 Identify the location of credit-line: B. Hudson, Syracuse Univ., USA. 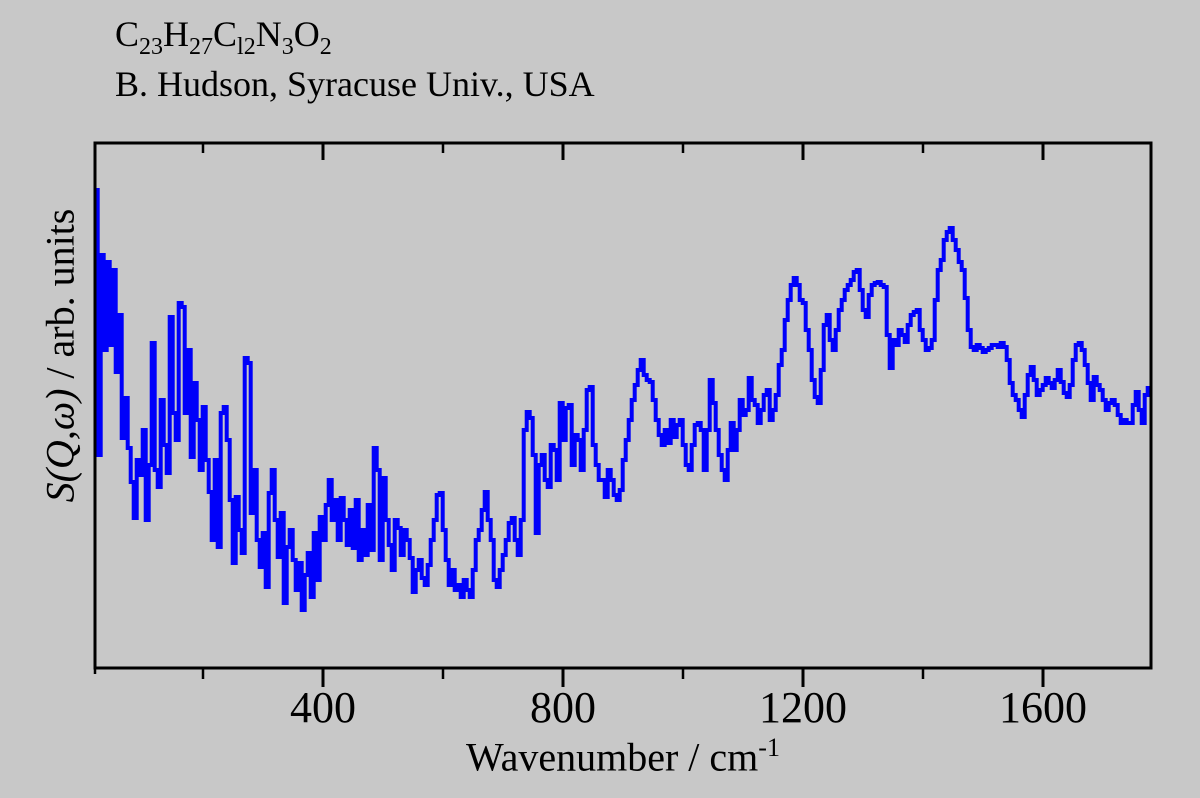
(355, 84).